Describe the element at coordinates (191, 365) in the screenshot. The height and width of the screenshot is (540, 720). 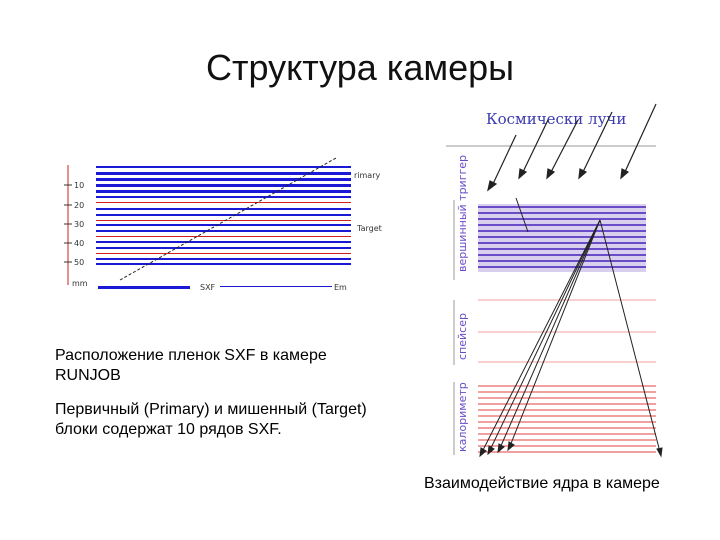
I see `layout-caption: Расположение пленок SXF в камере RUNJOB` at that location.